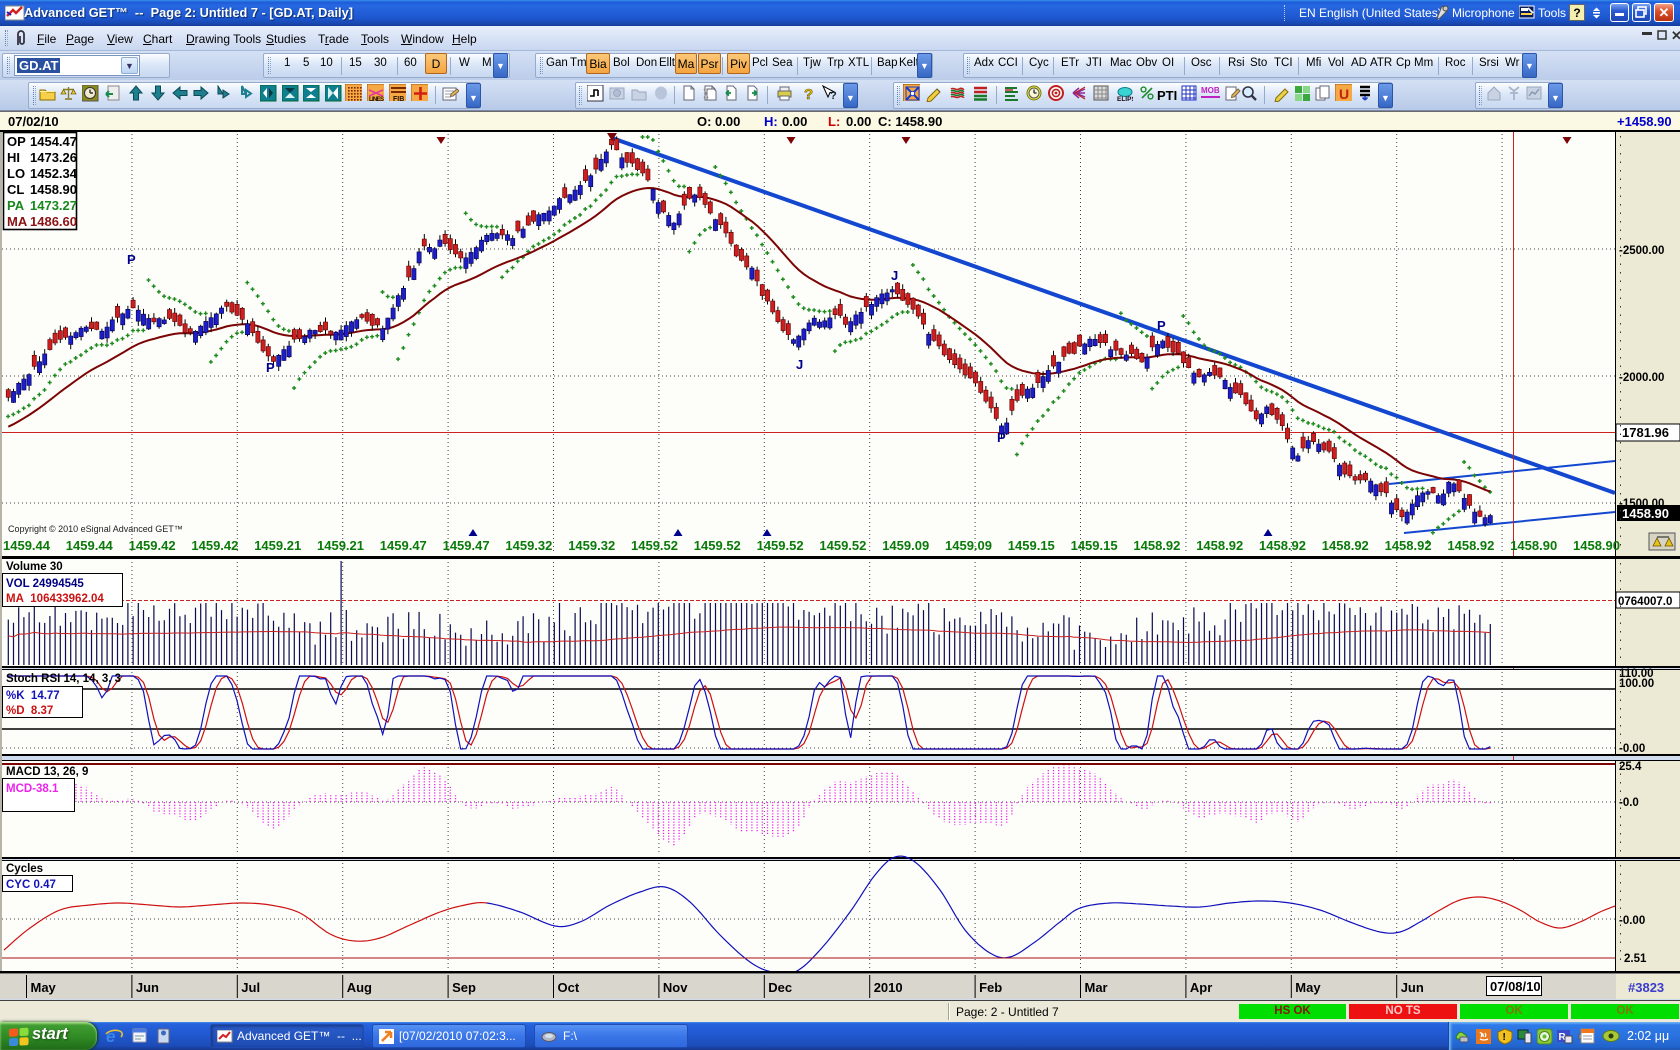 This screenshot has width=1680, height=1050. I want to click on svg-text: Aug, so click(359, 987).